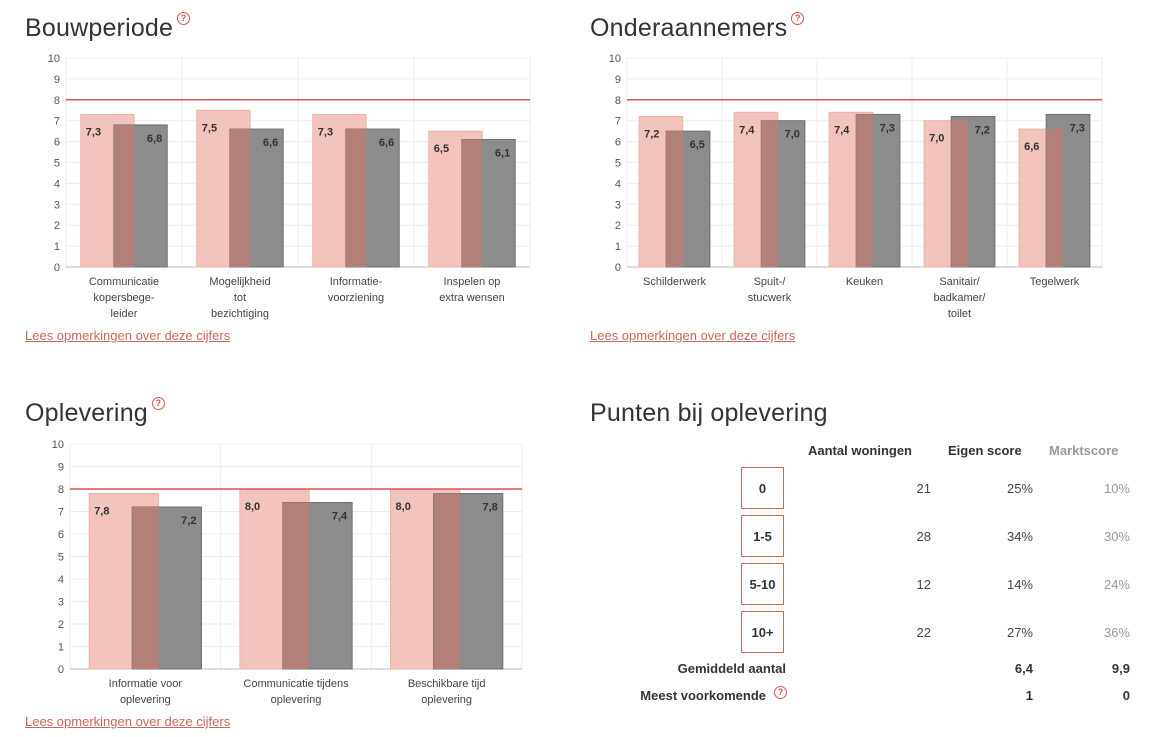 The height and width of the screenshot is (737, 1154). Describe the element at coordinates (1019, 632) in the screenshot. I see `eigen-cell: 27%` at that location.